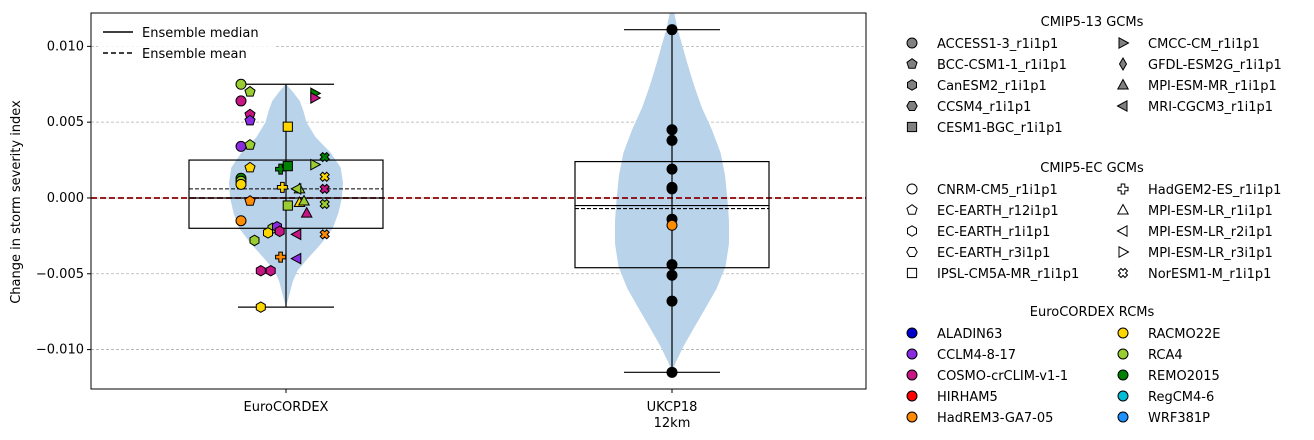 This screenshot has height=440, width=1314. Describe the element at coordinates (998, 211) in the screenshot. I see `legend-label-1-1: EC-EARTH_r12i1p1` at that location.